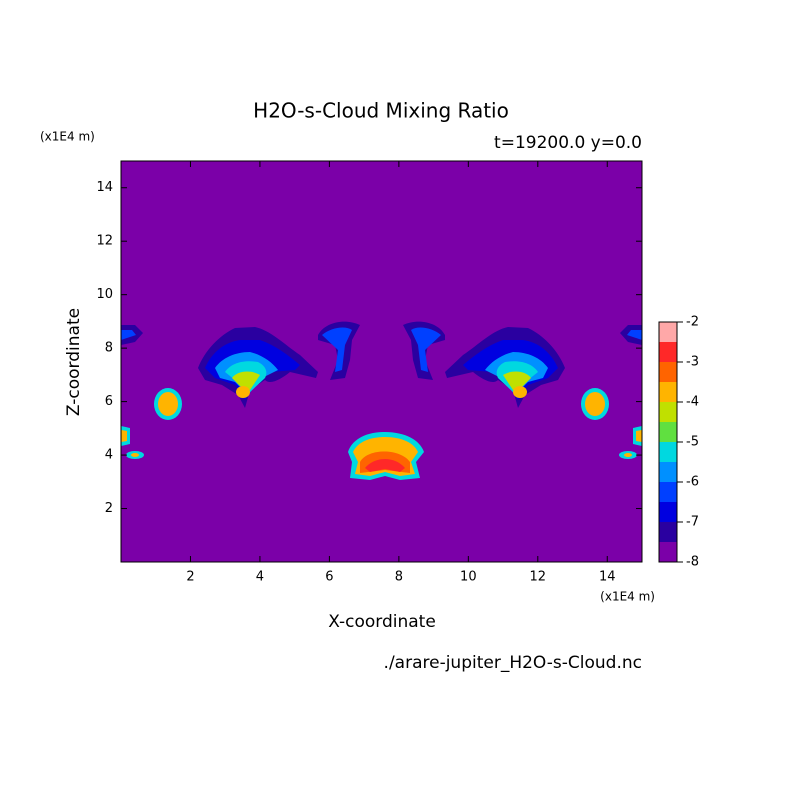  I want to click on y-tick-label: 14, so click(104, 187).